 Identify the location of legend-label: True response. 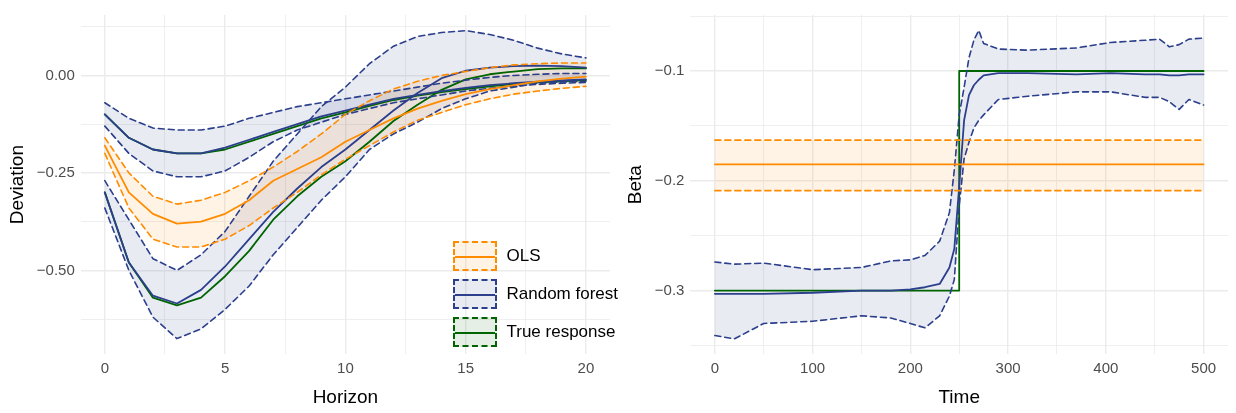
(561, 332).